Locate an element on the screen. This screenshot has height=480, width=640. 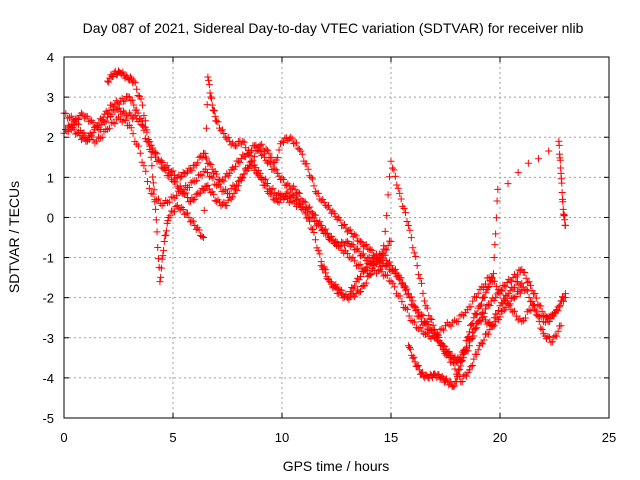
y-tick-label: 4 is located at coordinates (50, 57).